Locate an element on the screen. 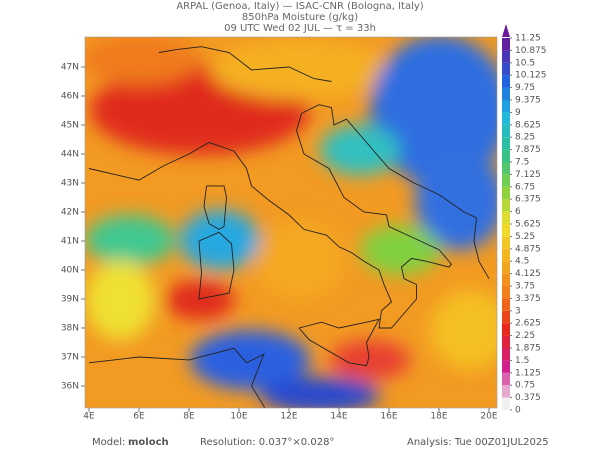 Image resolution: width=600 pixels, height=454 pixels. colorbar-label: 7.125 is located at coordinates (528, 175).